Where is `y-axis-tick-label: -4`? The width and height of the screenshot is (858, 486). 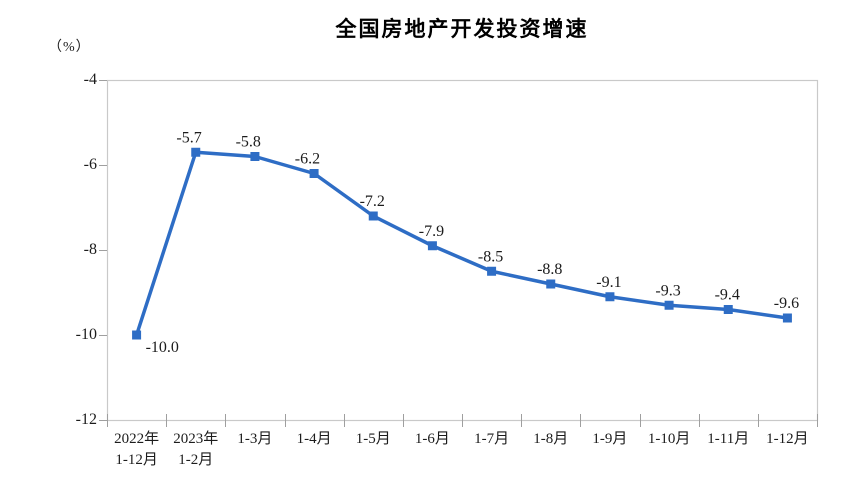 y-axis-tick-label: -4 is located at coordinates (90, 79).